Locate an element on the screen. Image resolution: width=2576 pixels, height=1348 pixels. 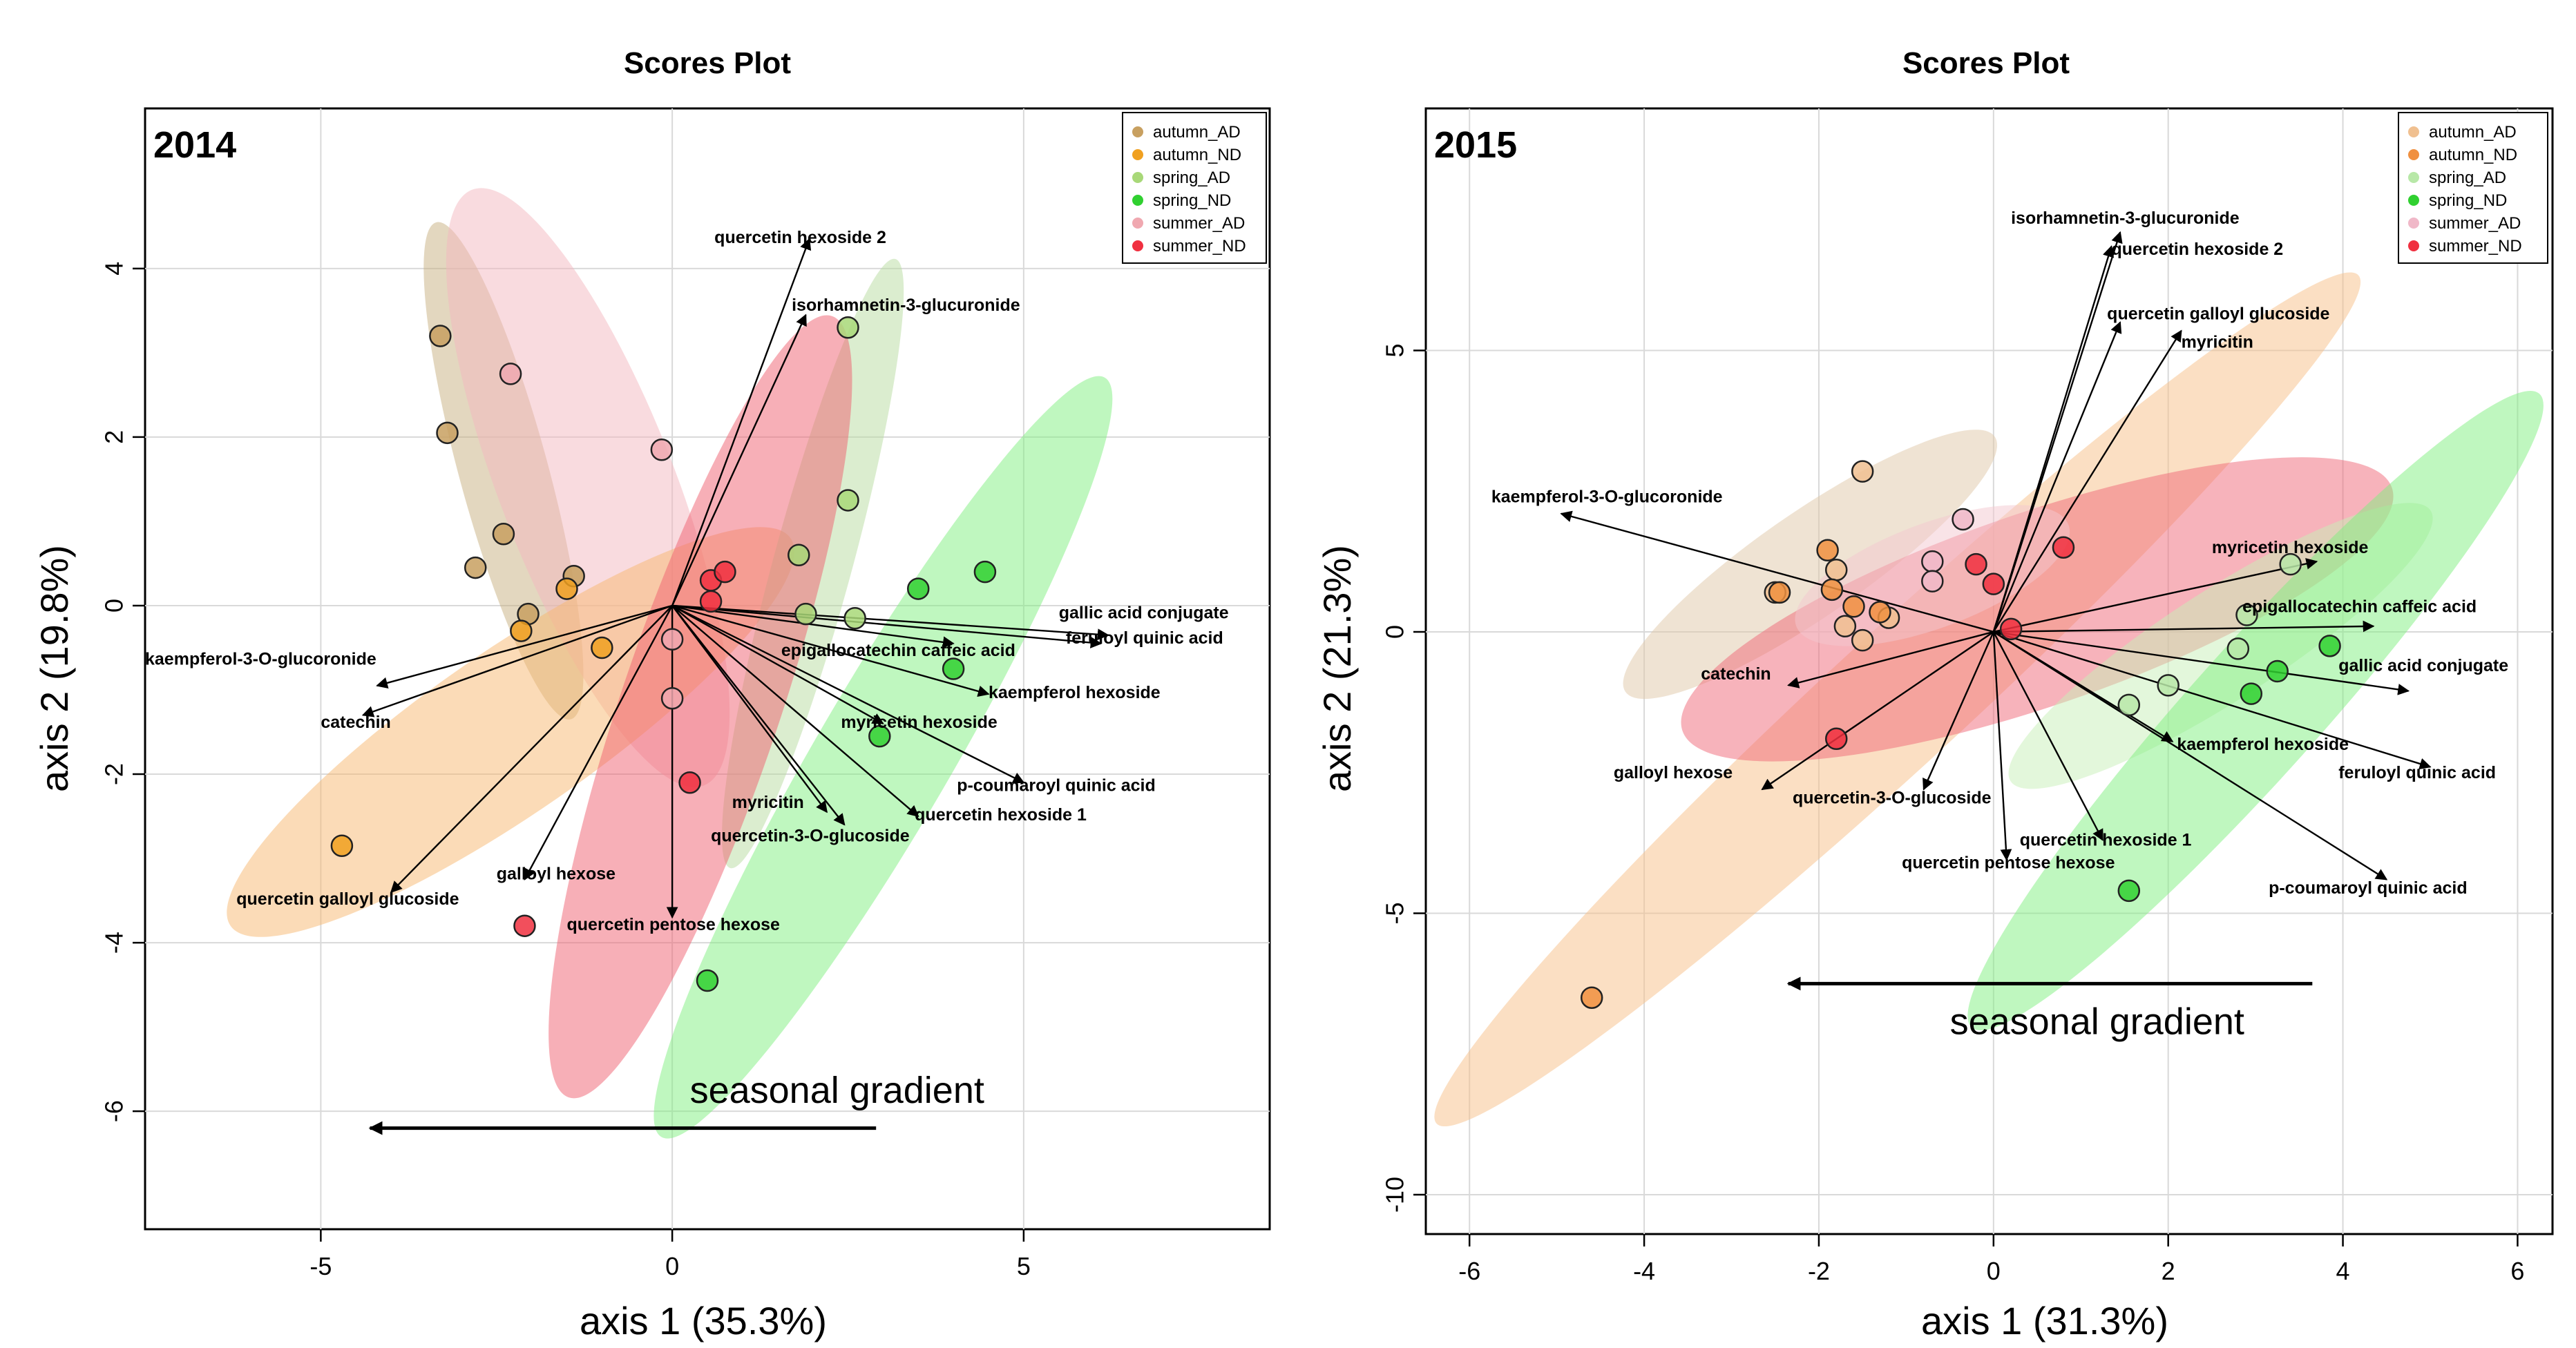
x-tick-label: 5 is located at coordinates (1024, 1266).